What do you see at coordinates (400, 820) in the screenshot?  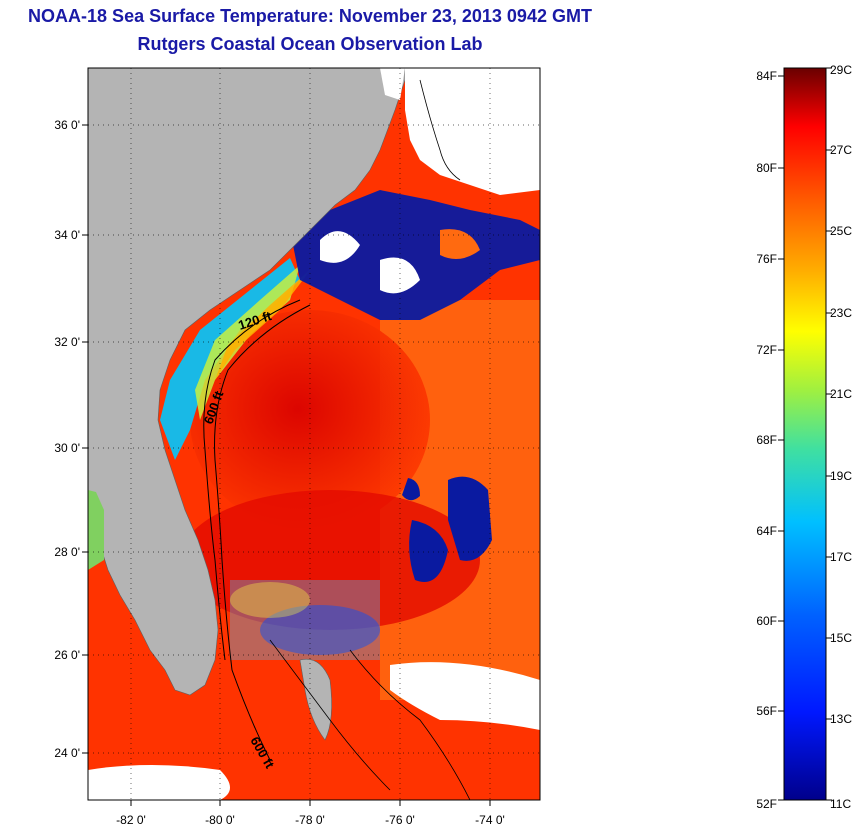 I see `lon-tick-label: -76 0'` at bounding box center [400, 820].